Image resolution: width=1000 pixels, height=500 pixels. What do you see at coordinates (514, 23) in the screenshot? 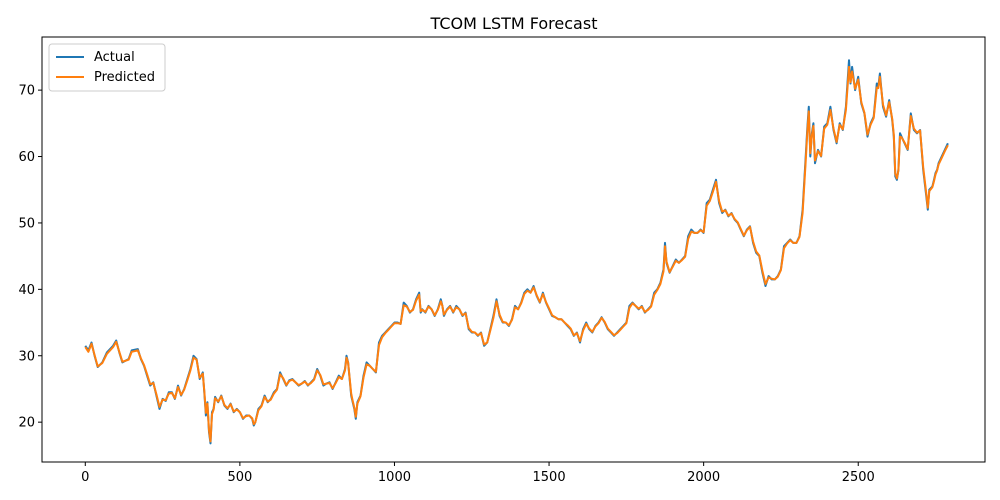
I see `chart-title: TCOM LSTM Forecast` at bounding box center [514, 23].